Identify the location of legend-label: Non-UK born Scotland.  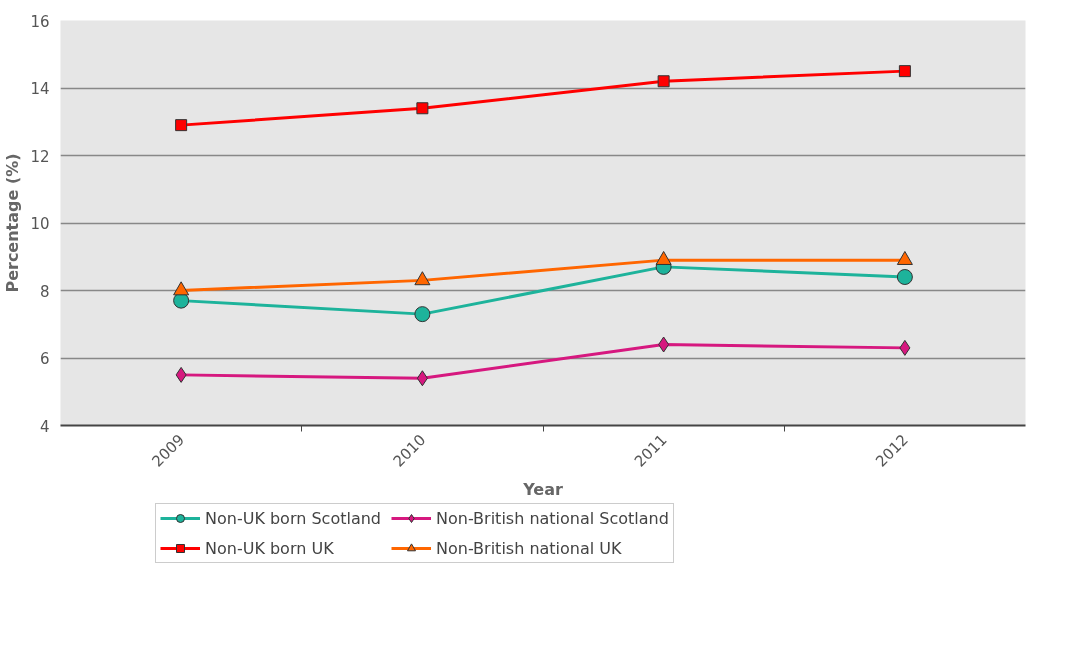
(293, 518).